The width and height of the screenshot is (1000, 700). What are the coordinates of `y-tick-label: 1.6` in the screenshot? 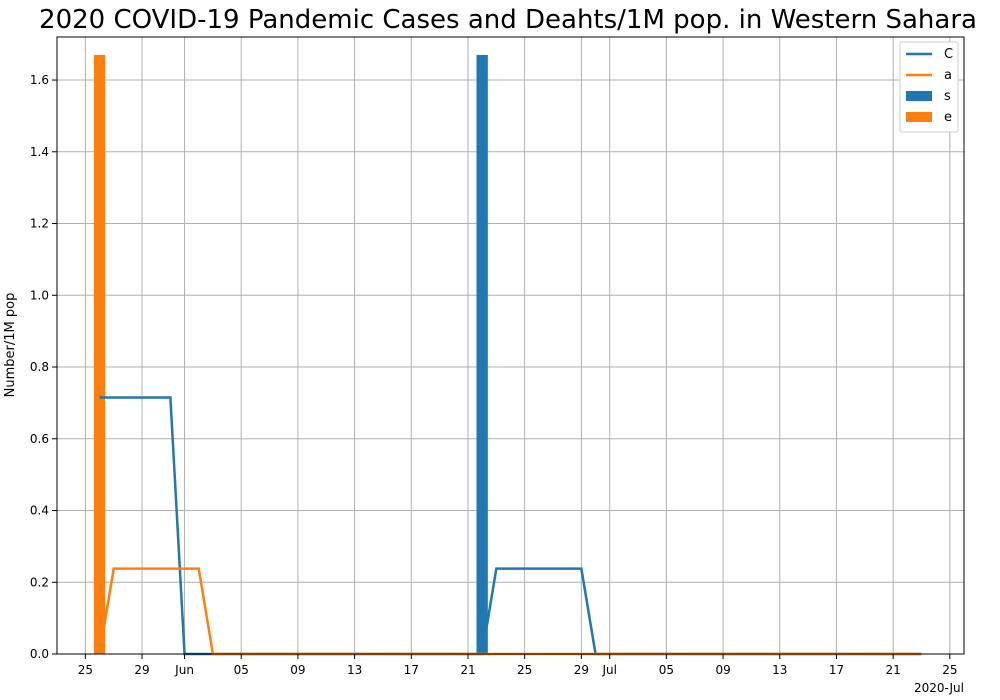 It's located at (39, 80).